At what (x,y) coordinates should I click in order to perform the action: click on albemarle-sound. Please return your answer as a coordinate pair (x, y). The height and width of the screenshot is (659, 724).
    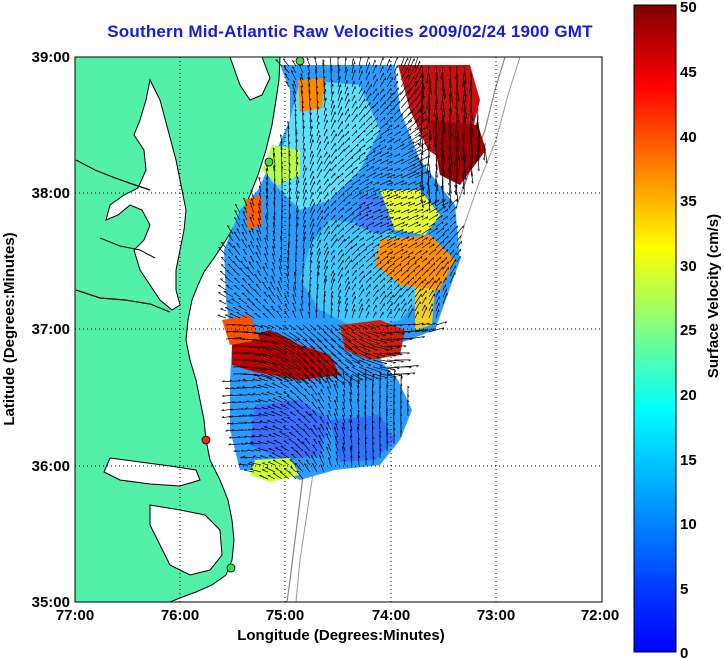
    Looking at the image, I should click on (152, 472).